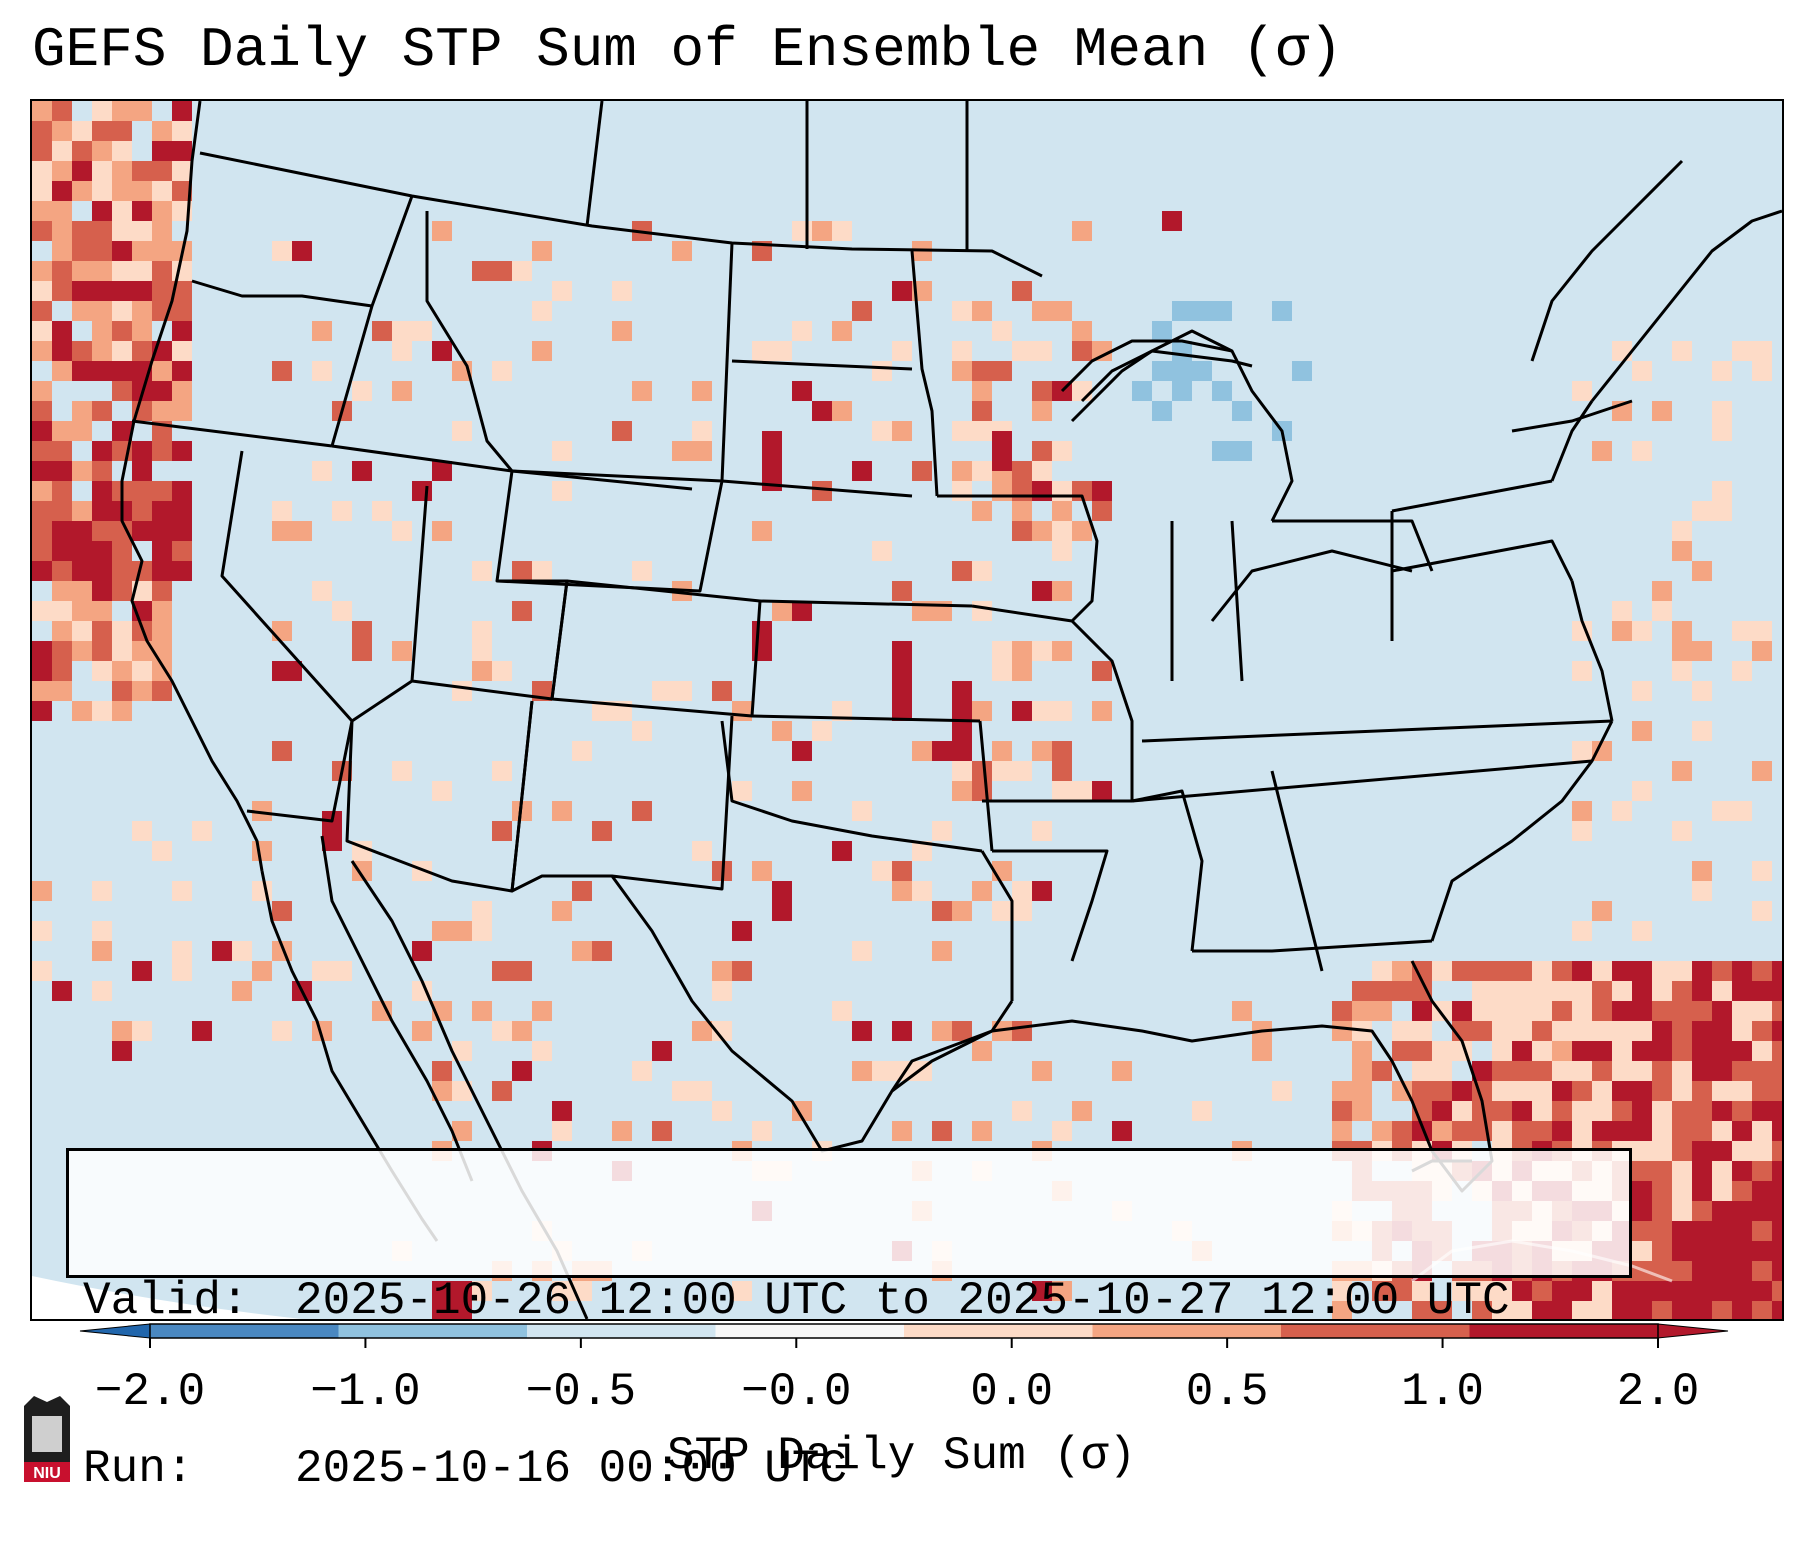 The width and height of the screenshot is (1803, 1553). Describe the element at coordinates (47, 1473) in the screenshot. I see `niu-logo-text: NIU` at that location.